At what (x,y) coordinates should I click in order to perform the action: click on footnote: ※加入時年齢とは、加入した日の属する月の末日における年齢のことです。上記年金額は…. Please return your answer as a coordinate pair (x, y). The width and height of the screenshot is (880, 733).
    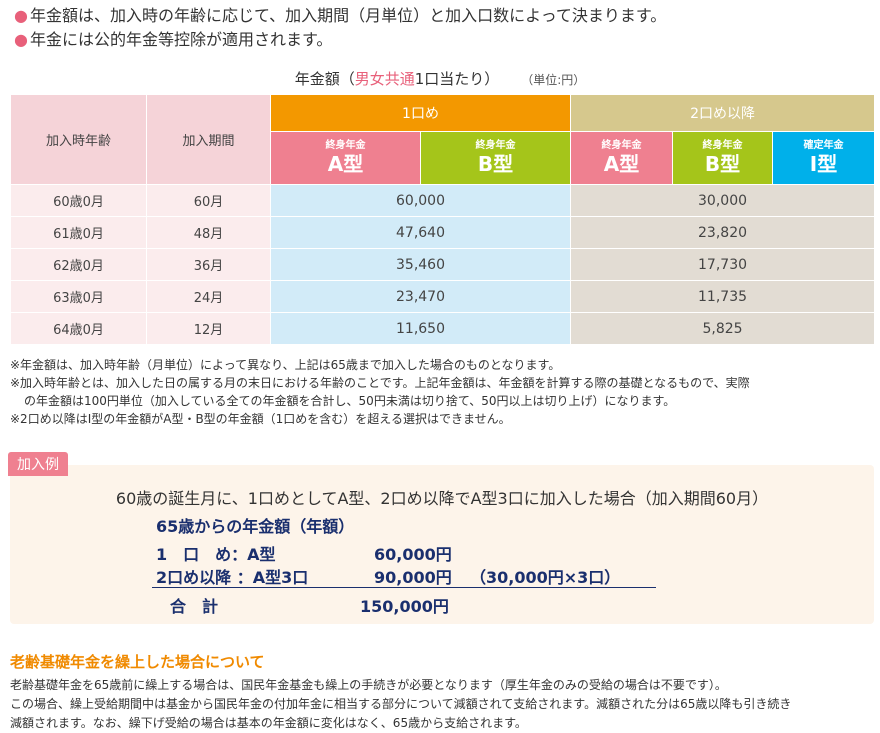
    Looking at the image, I should click on (380, 383).